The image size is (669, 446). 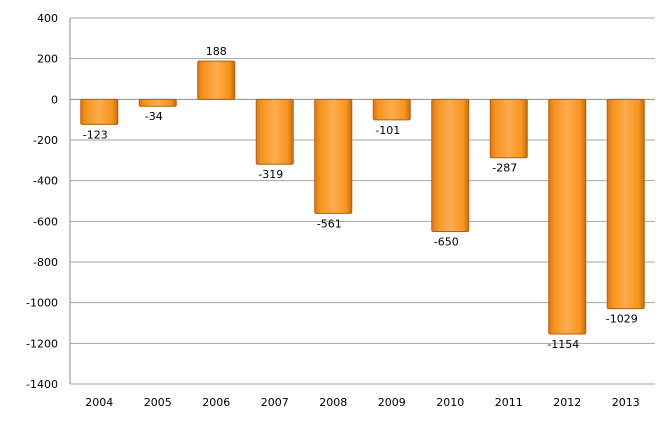 What do you see at coordinates (45, 262) in the screenshot?
I see `y-tick-label: -800` at bounding box center [45, 262].